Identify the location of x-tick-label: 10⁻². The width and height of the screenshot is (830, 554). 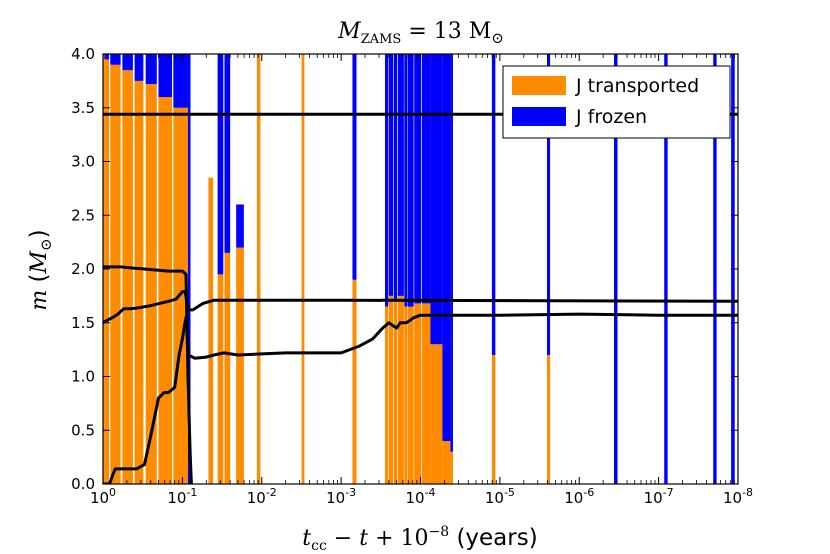
(262, 496).